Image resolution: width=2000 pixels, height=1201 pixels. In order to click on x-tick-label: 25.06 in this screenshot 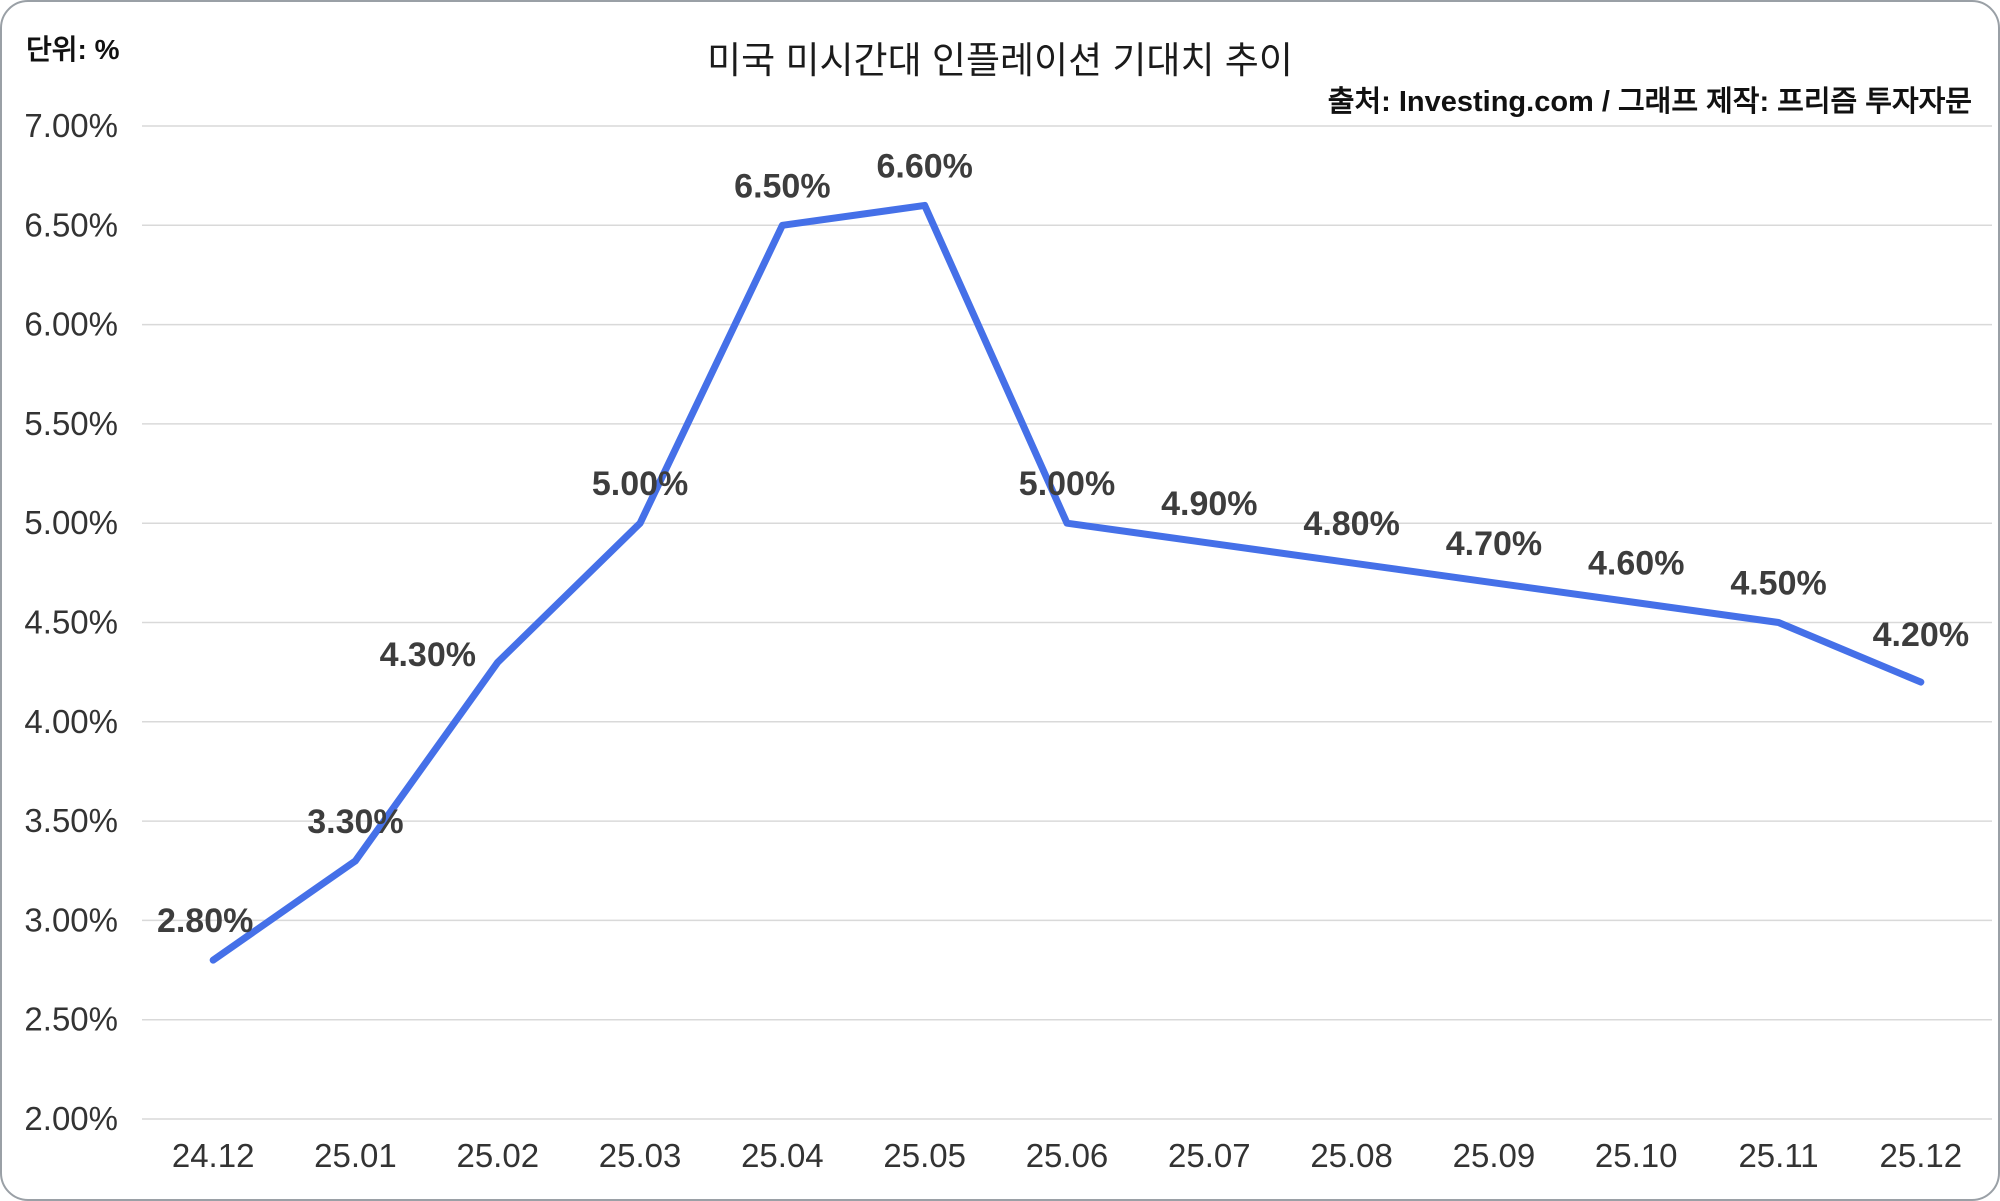, I will do `click(1067, 1155)`.